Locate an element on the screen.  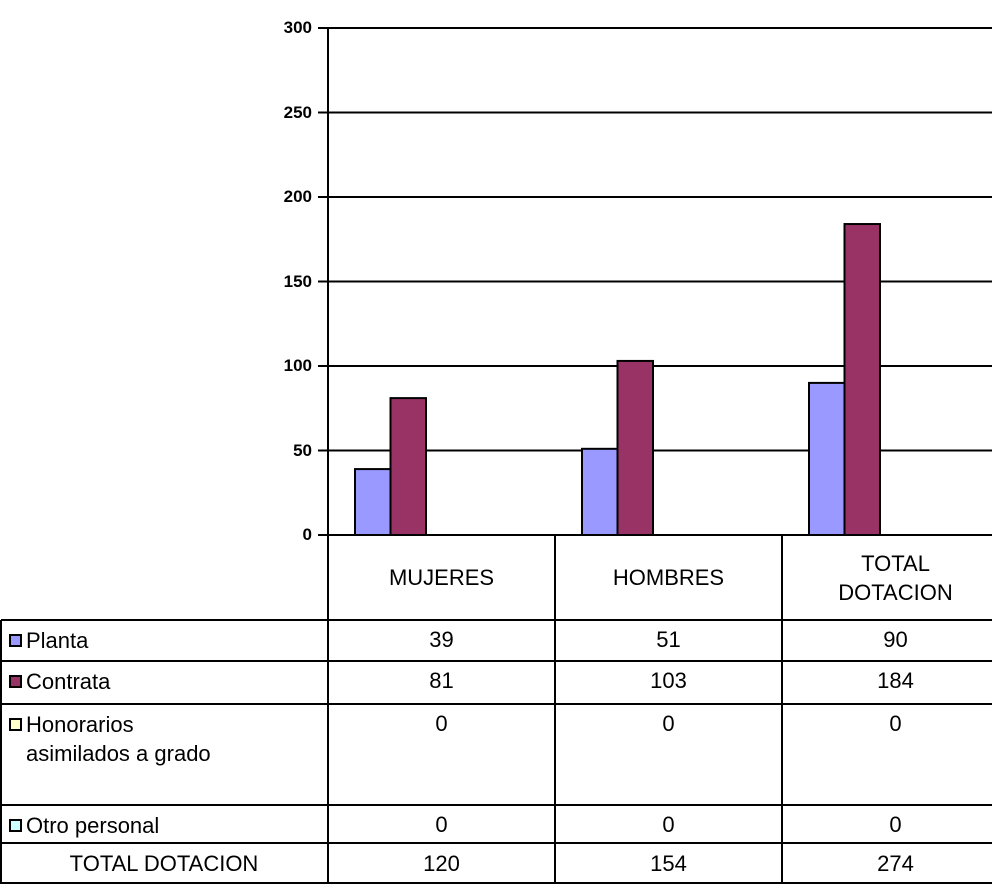
category-label-text: HOMBRES is located at coordinates (668, 577).